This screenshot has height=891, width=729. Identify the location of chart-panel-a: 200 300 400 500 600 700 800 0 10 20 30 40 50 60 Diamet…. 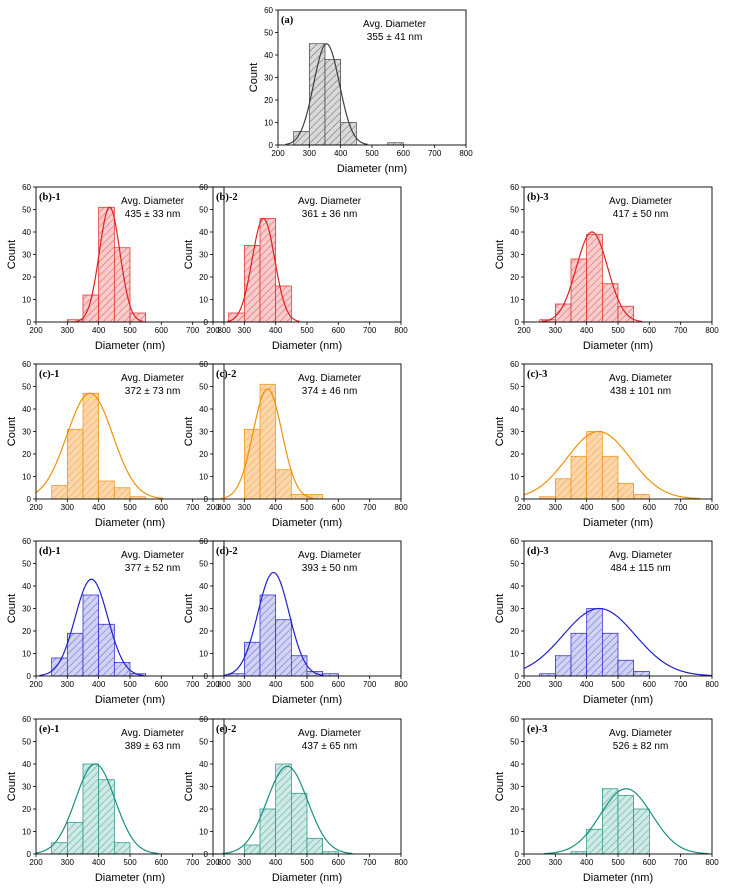
(360, 90).